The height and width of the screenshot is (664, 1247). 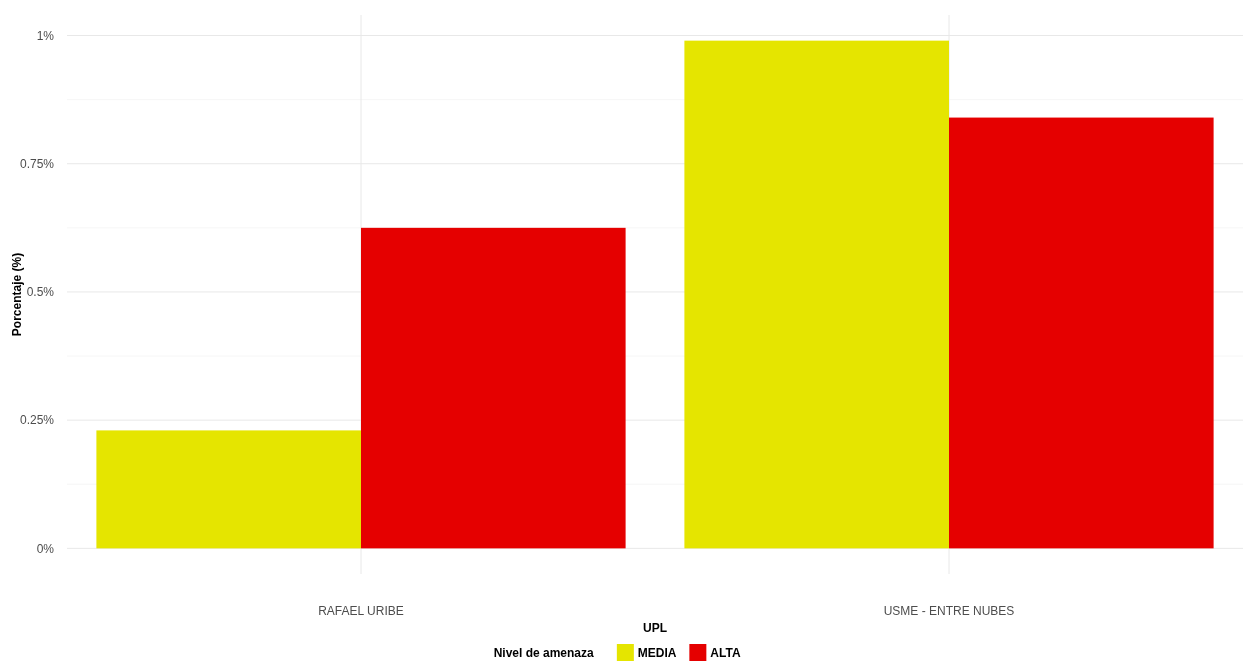 What do you see at coordinates (45, 548) in the screenshot?
I see `y-tick-label: 0%` at bounding box center [45, 548].